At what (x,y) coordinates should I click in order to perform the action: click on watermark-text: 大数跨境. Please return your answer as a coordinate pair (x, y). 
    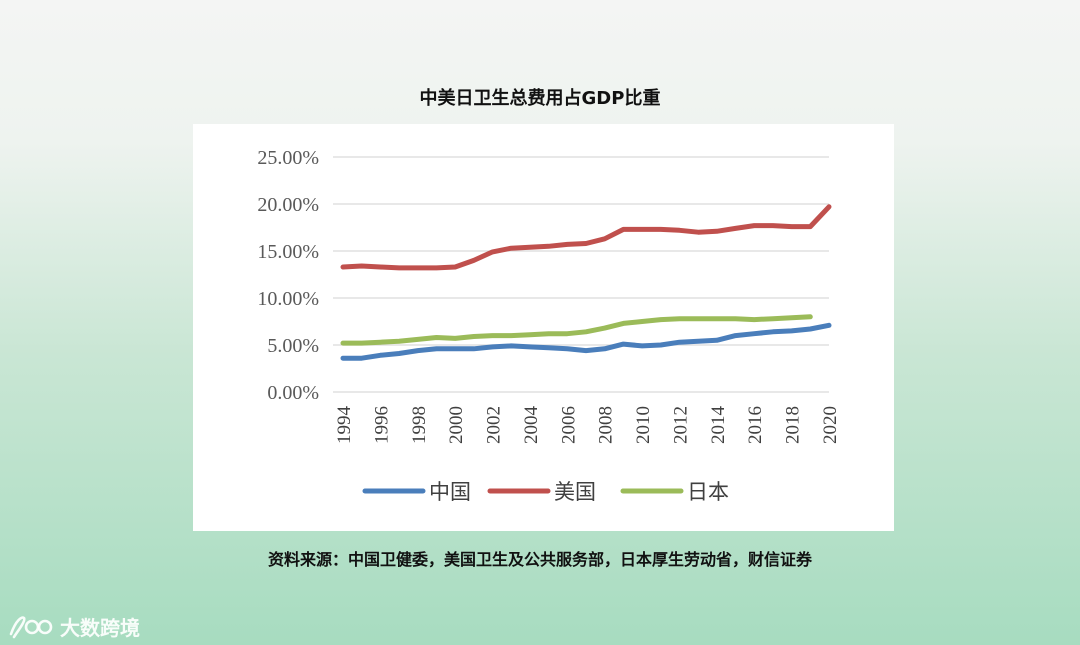
    Looking at the image, I should click on (100, 627).